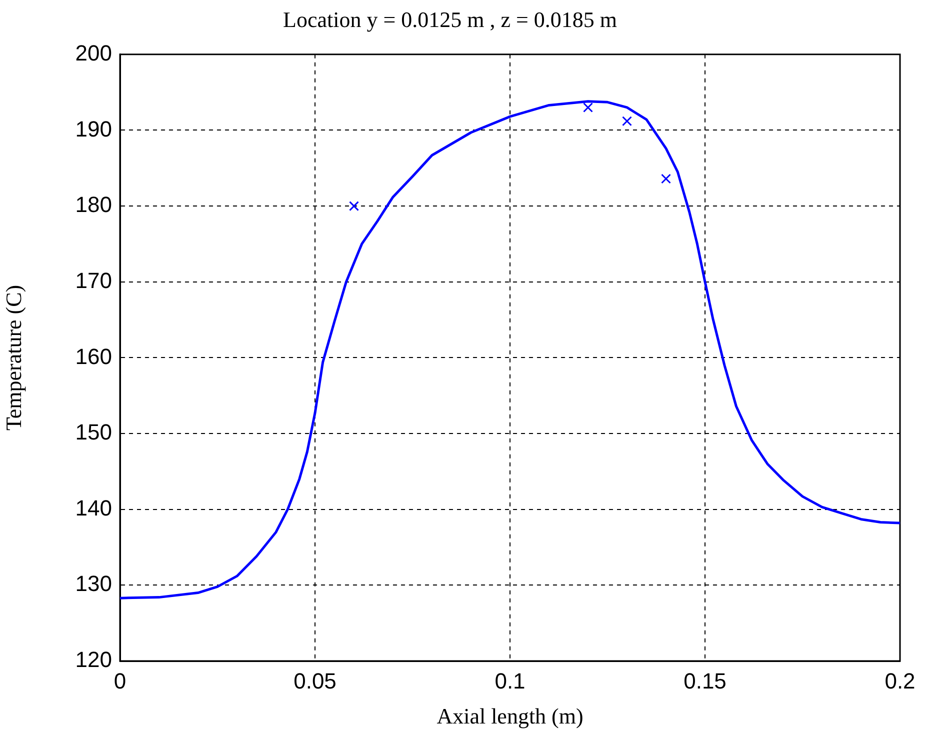 The height and width of the screenshot is (733, 927). Describe the element at coordinates (93, 507) in the screenshot. I see `y-tick-label: 140` at that location.